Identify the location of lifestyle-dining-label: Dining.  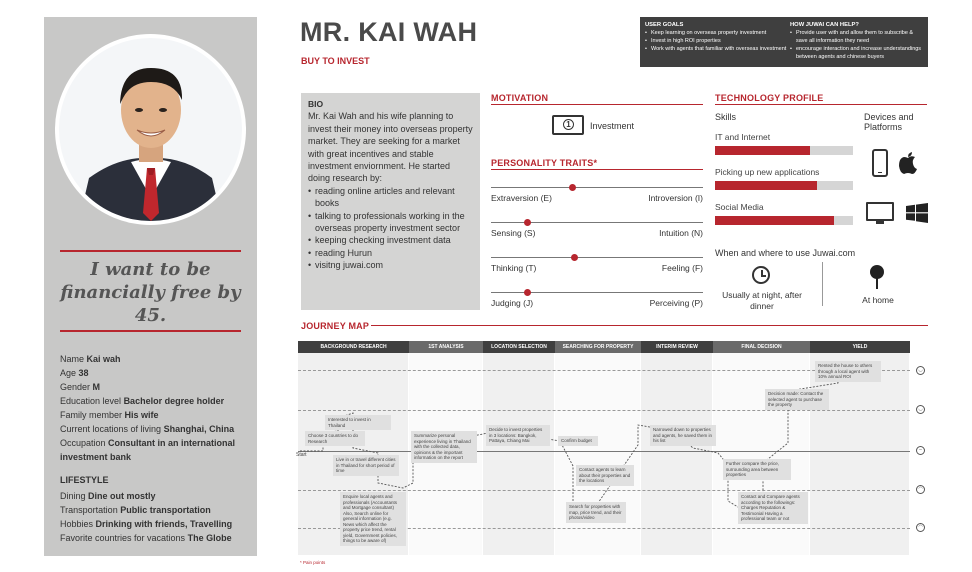
(73, 496).